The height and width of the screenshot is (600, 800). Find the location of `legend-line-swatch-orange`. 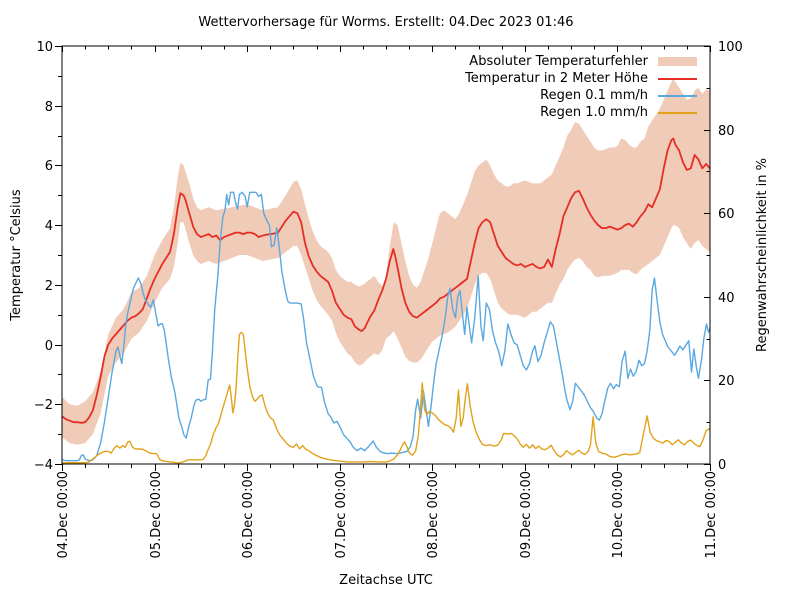

legend-line-swatch-orange is located at coordinates (677, 112).